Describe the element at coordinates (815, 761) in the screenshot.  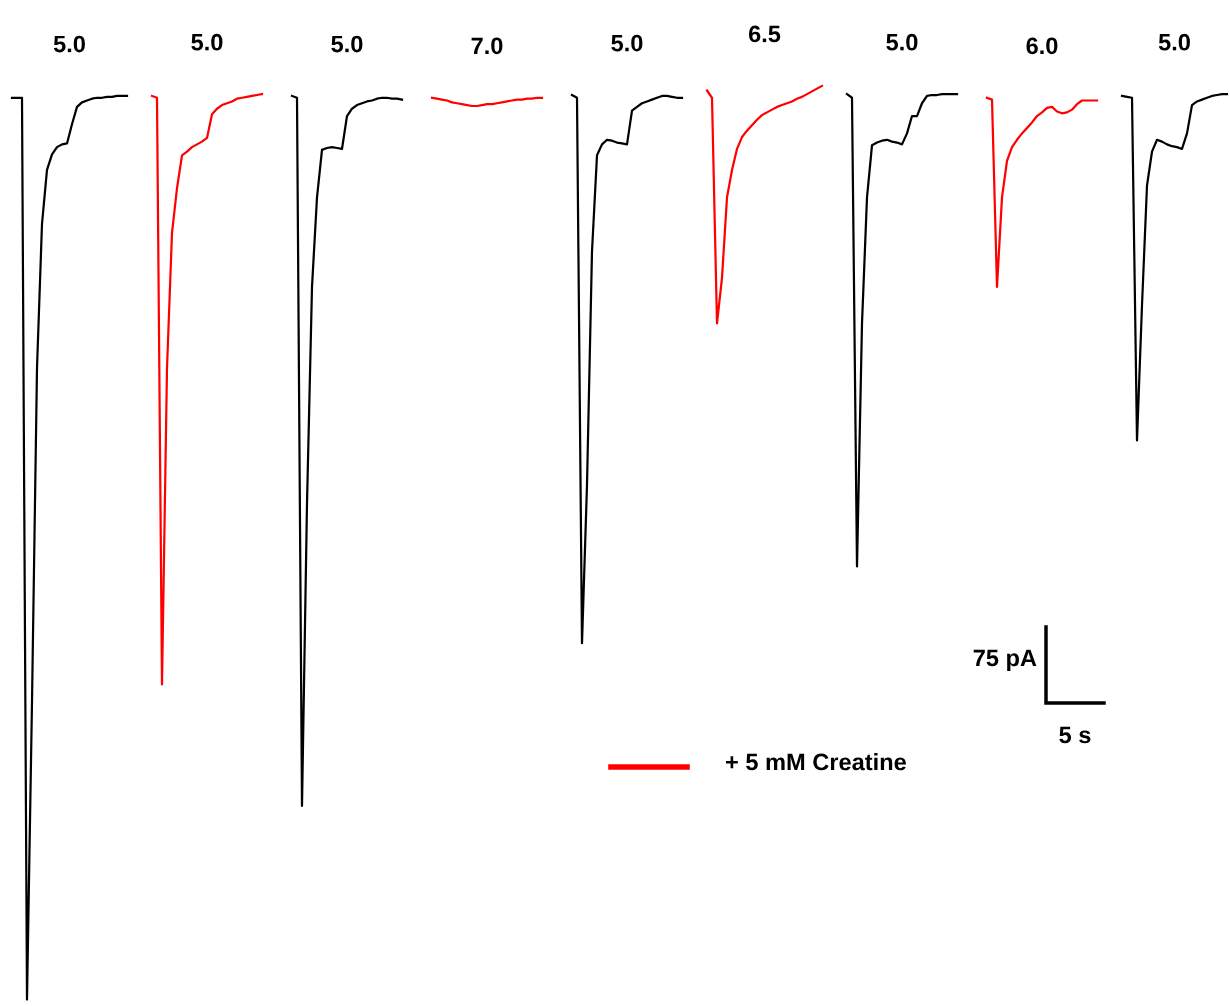
I see `annotation: + 5 mM Creatine` at that location.